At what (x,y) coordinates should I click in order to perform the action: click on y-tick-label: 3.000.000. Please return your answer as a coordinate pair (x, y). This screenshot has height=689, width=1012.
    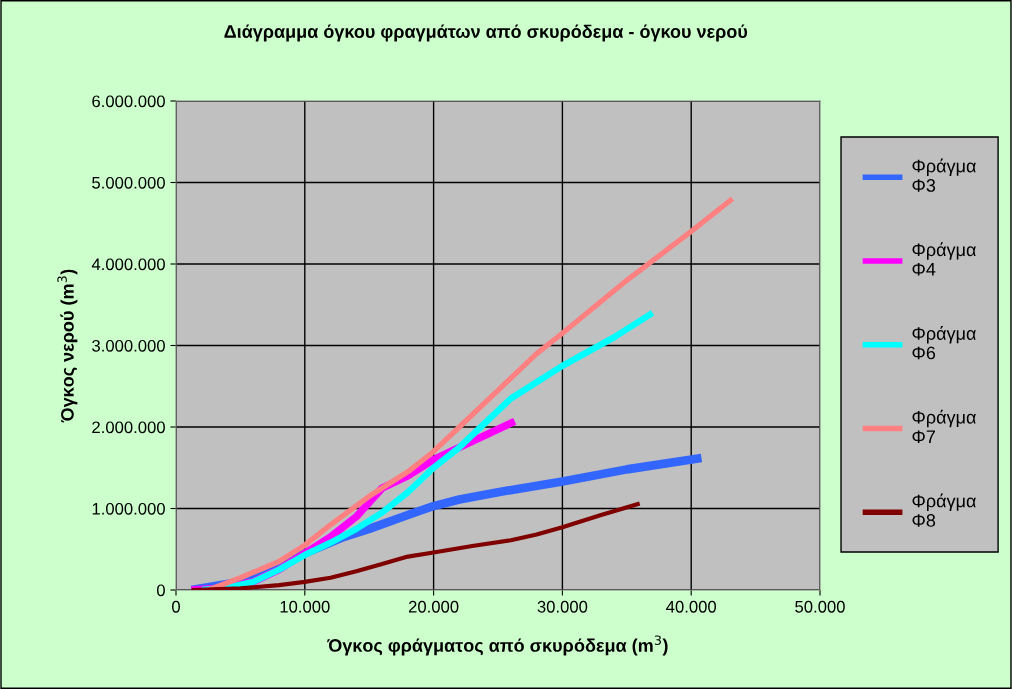
    Looking at the image, I should click on (128, 345).